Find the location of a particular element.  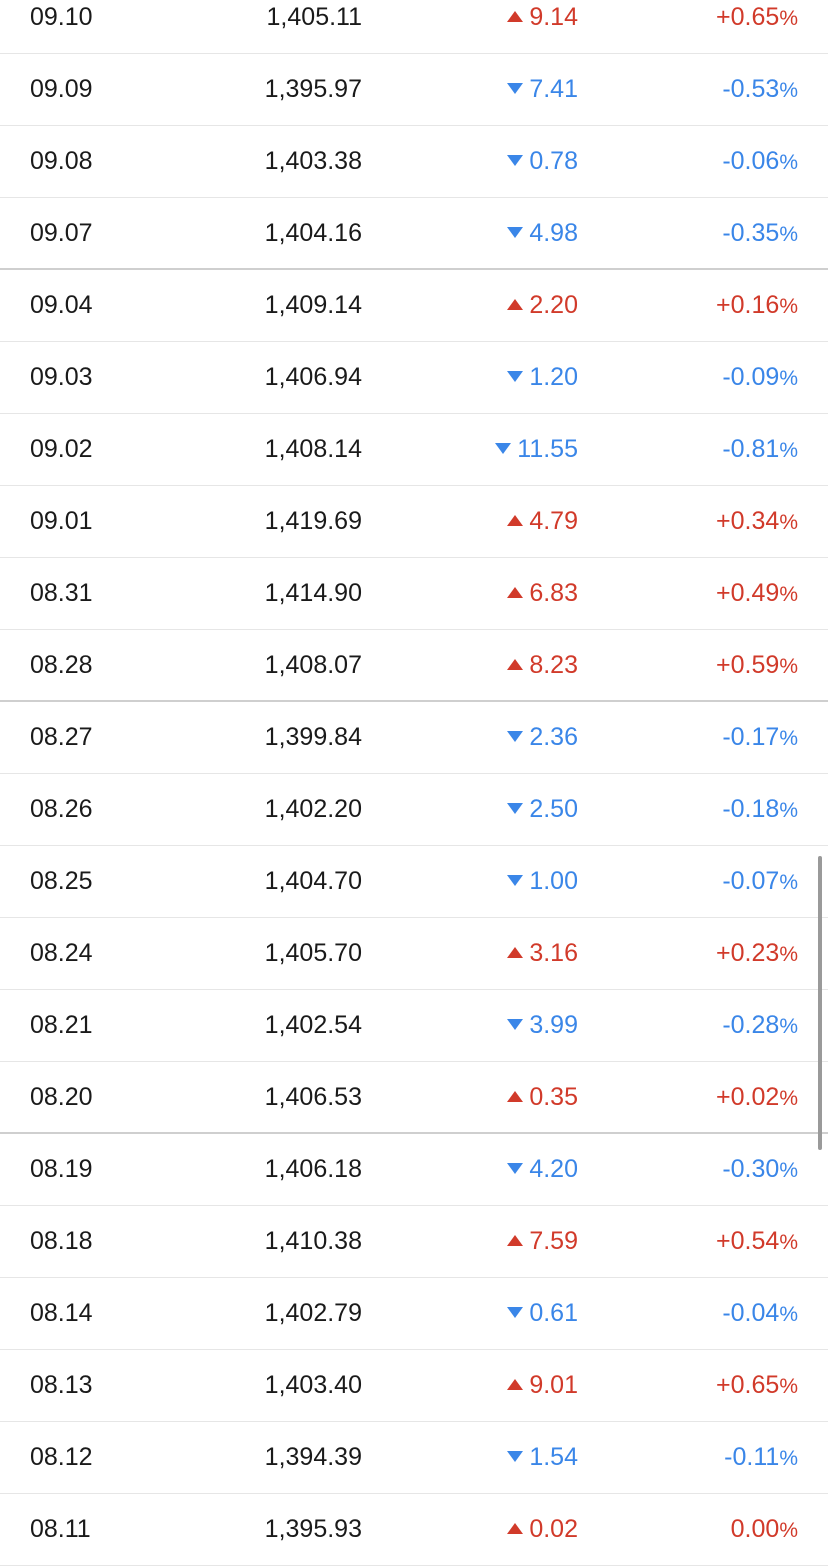

table-row: 09.08 1,403.38 0.78 -0.06% is located at coordinates (414, 162).